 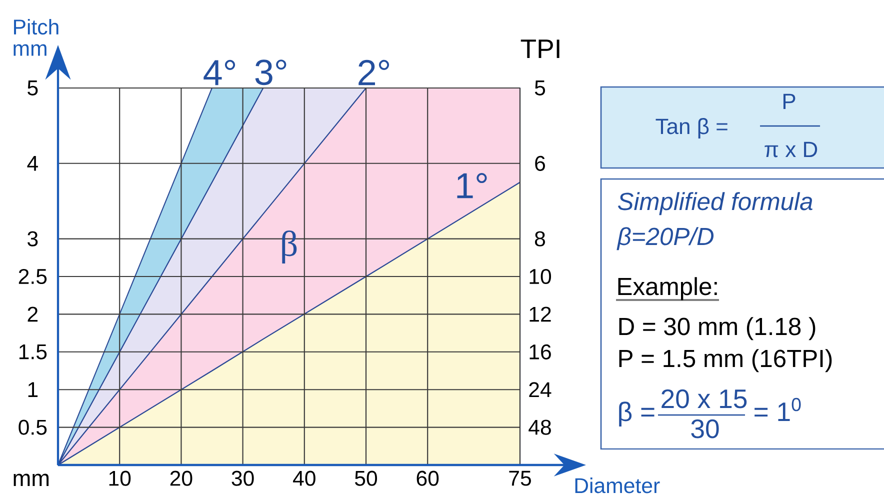 What do you see at coordinates (540, 49) in the screenshot?
I see `text: TPI` at bounding box center [540, 49].